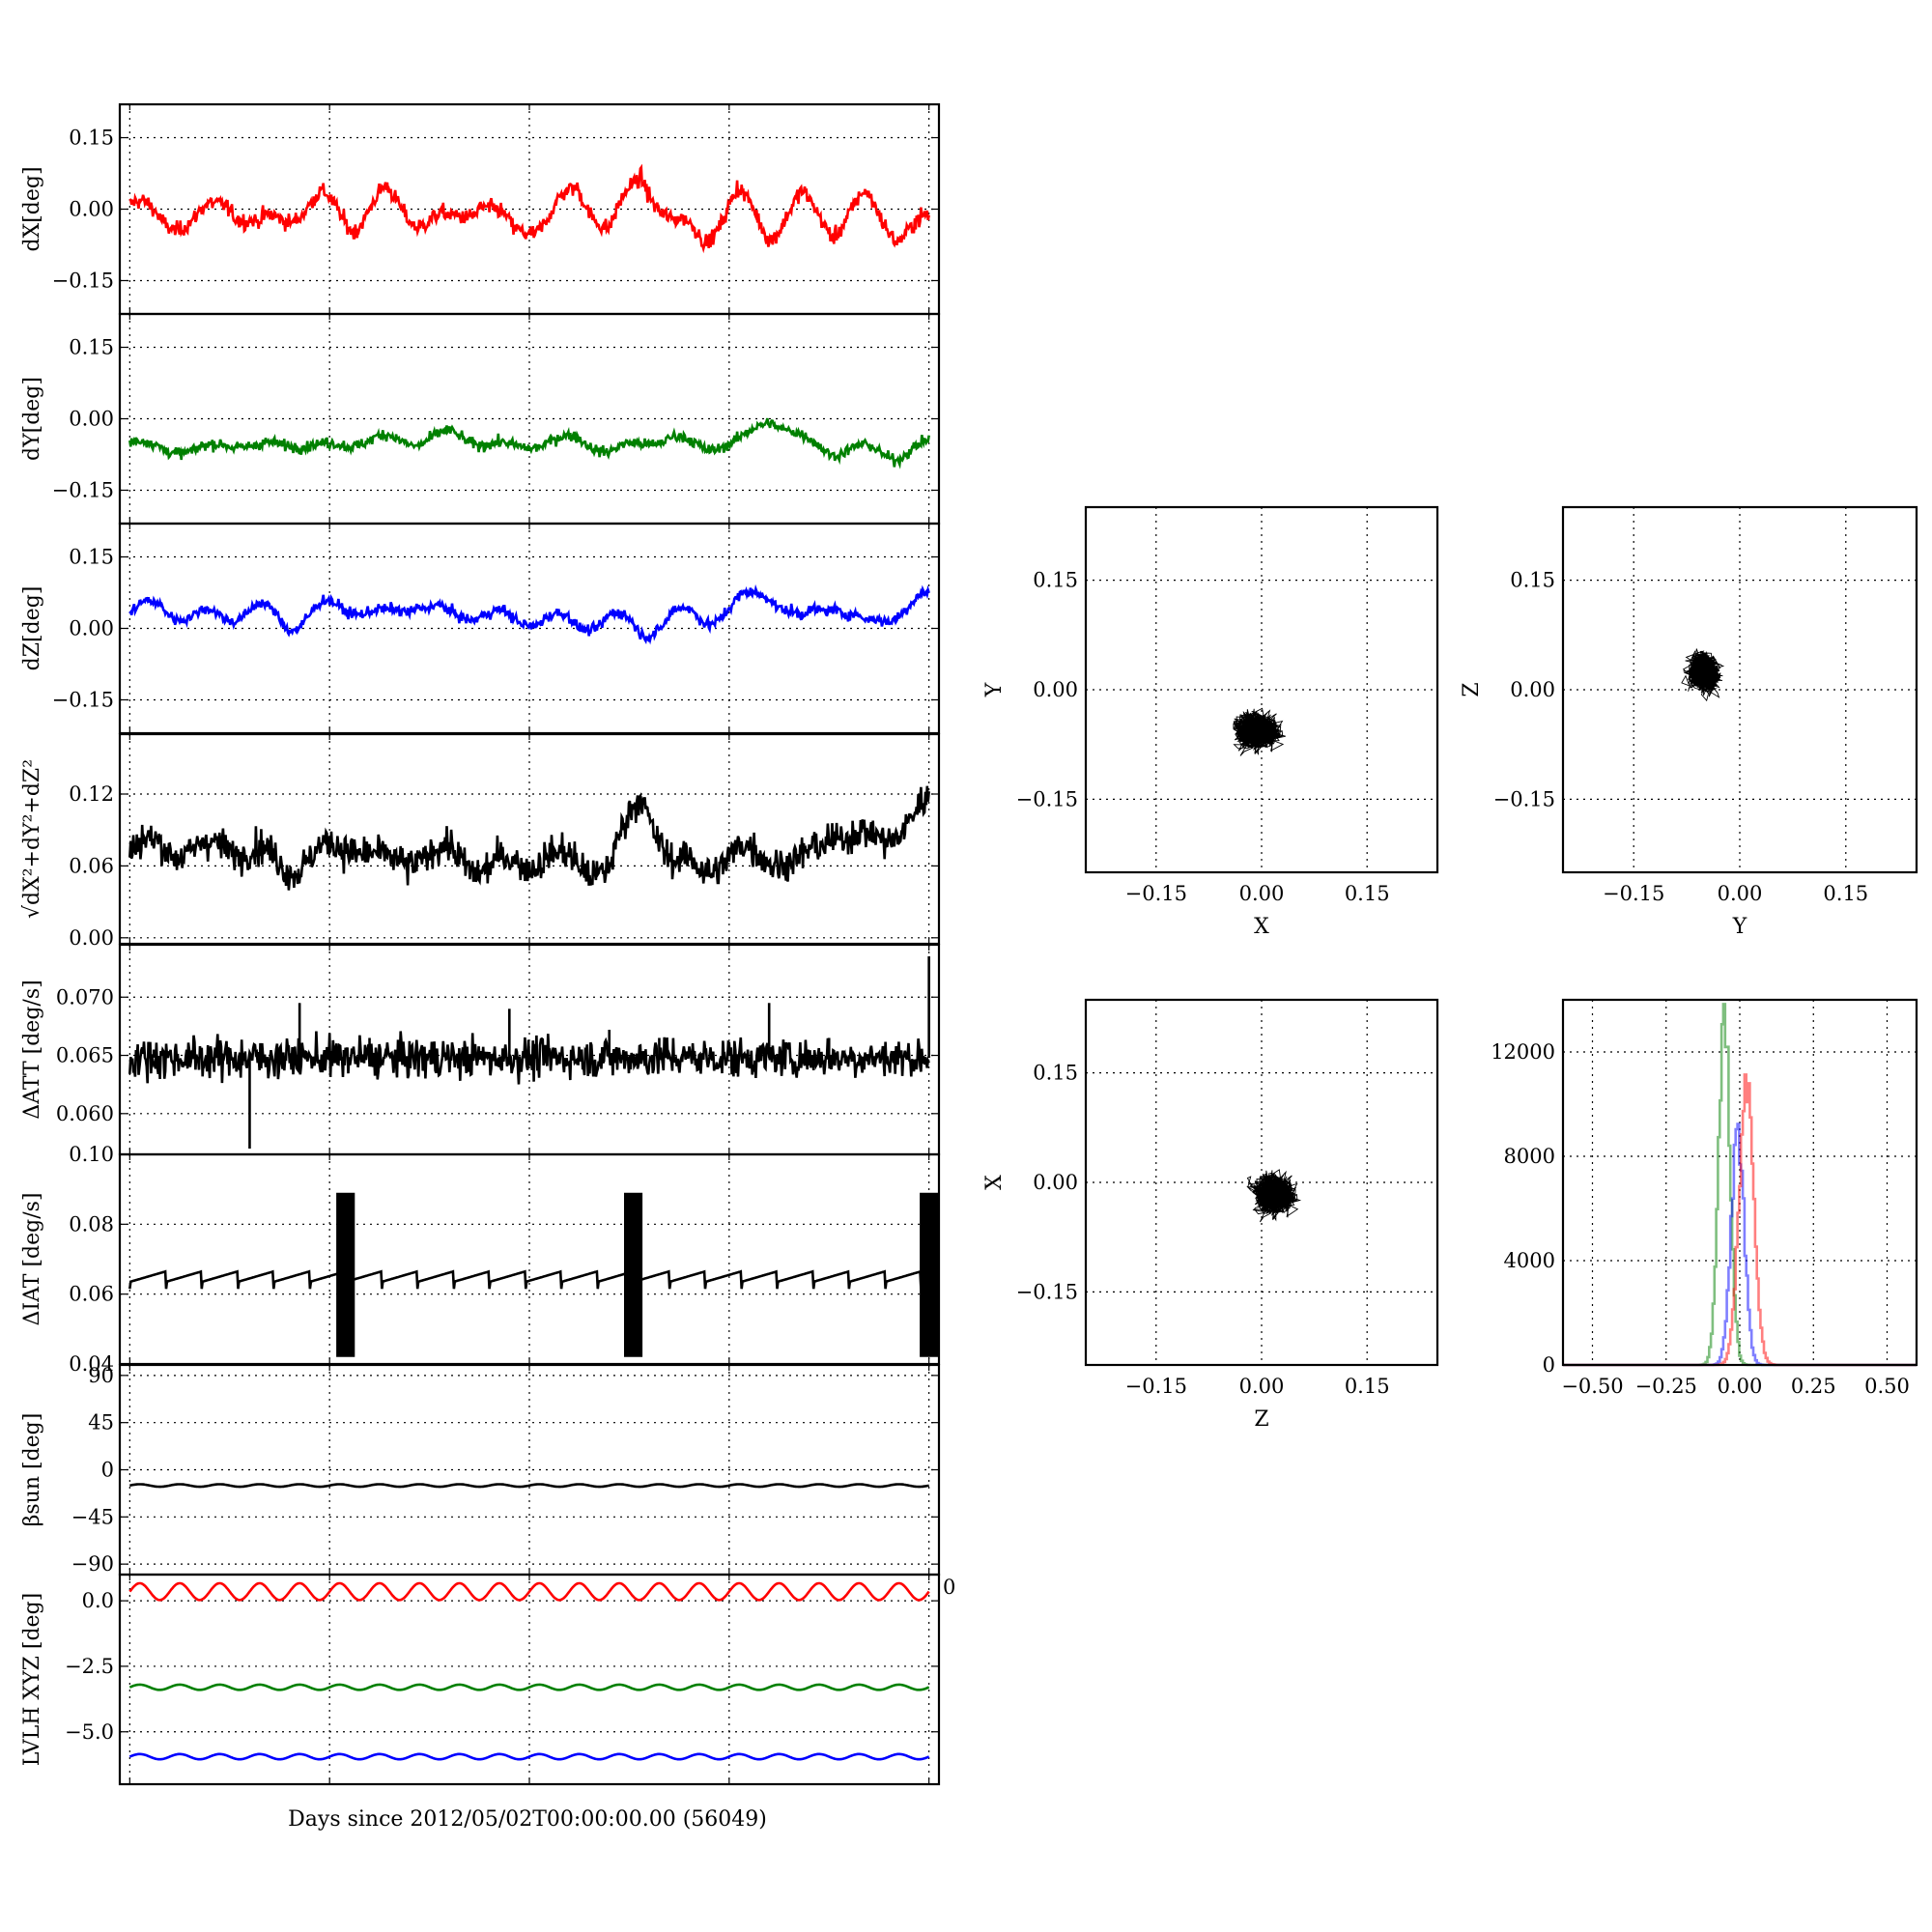 This screenshot has height=1932, width=1932. I want to click on panel-scatter-yz: −0.15 −0.15 0.00 0.00 0.15 0.15 Y Z, so click(1689, 722).